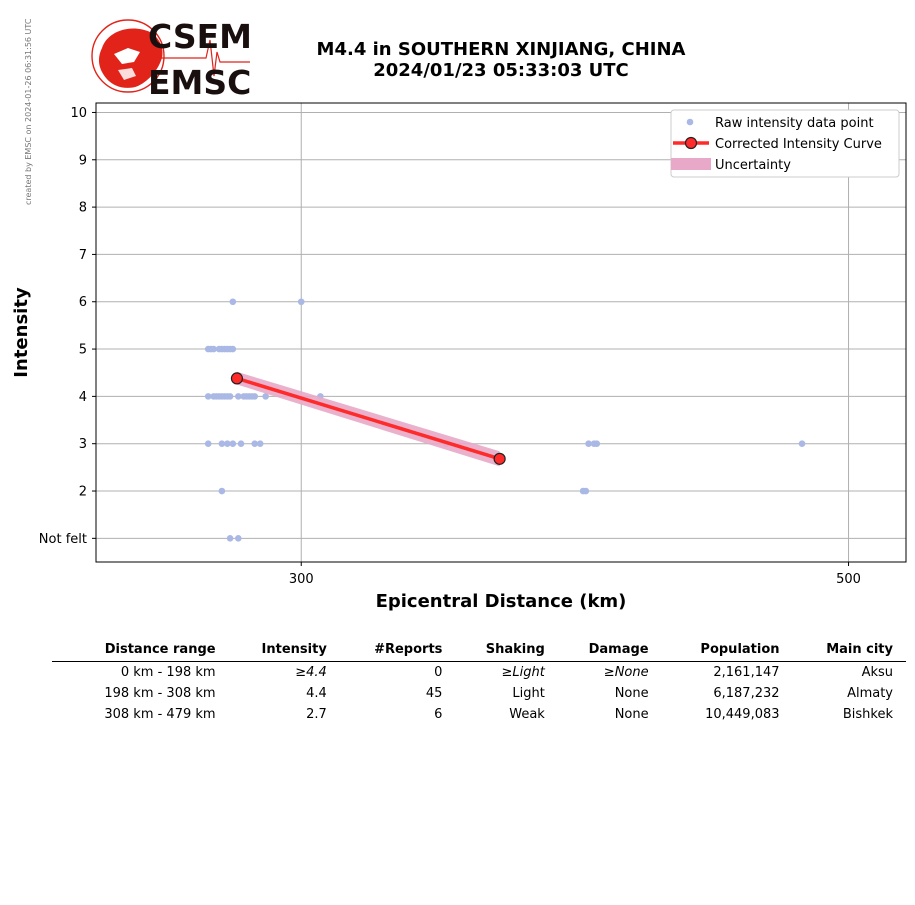 The image size is (915, 905). I want to click on table-cell-reports: 45, so click(434, 693).